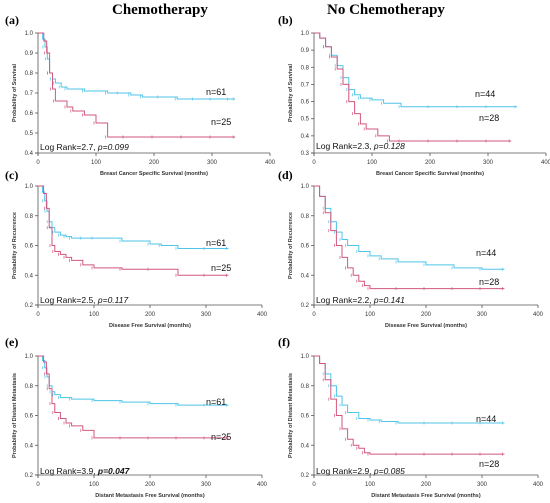 This screenshot has height=503, width=550. I want to click on p-value: p=0.117, so click(113, 300).